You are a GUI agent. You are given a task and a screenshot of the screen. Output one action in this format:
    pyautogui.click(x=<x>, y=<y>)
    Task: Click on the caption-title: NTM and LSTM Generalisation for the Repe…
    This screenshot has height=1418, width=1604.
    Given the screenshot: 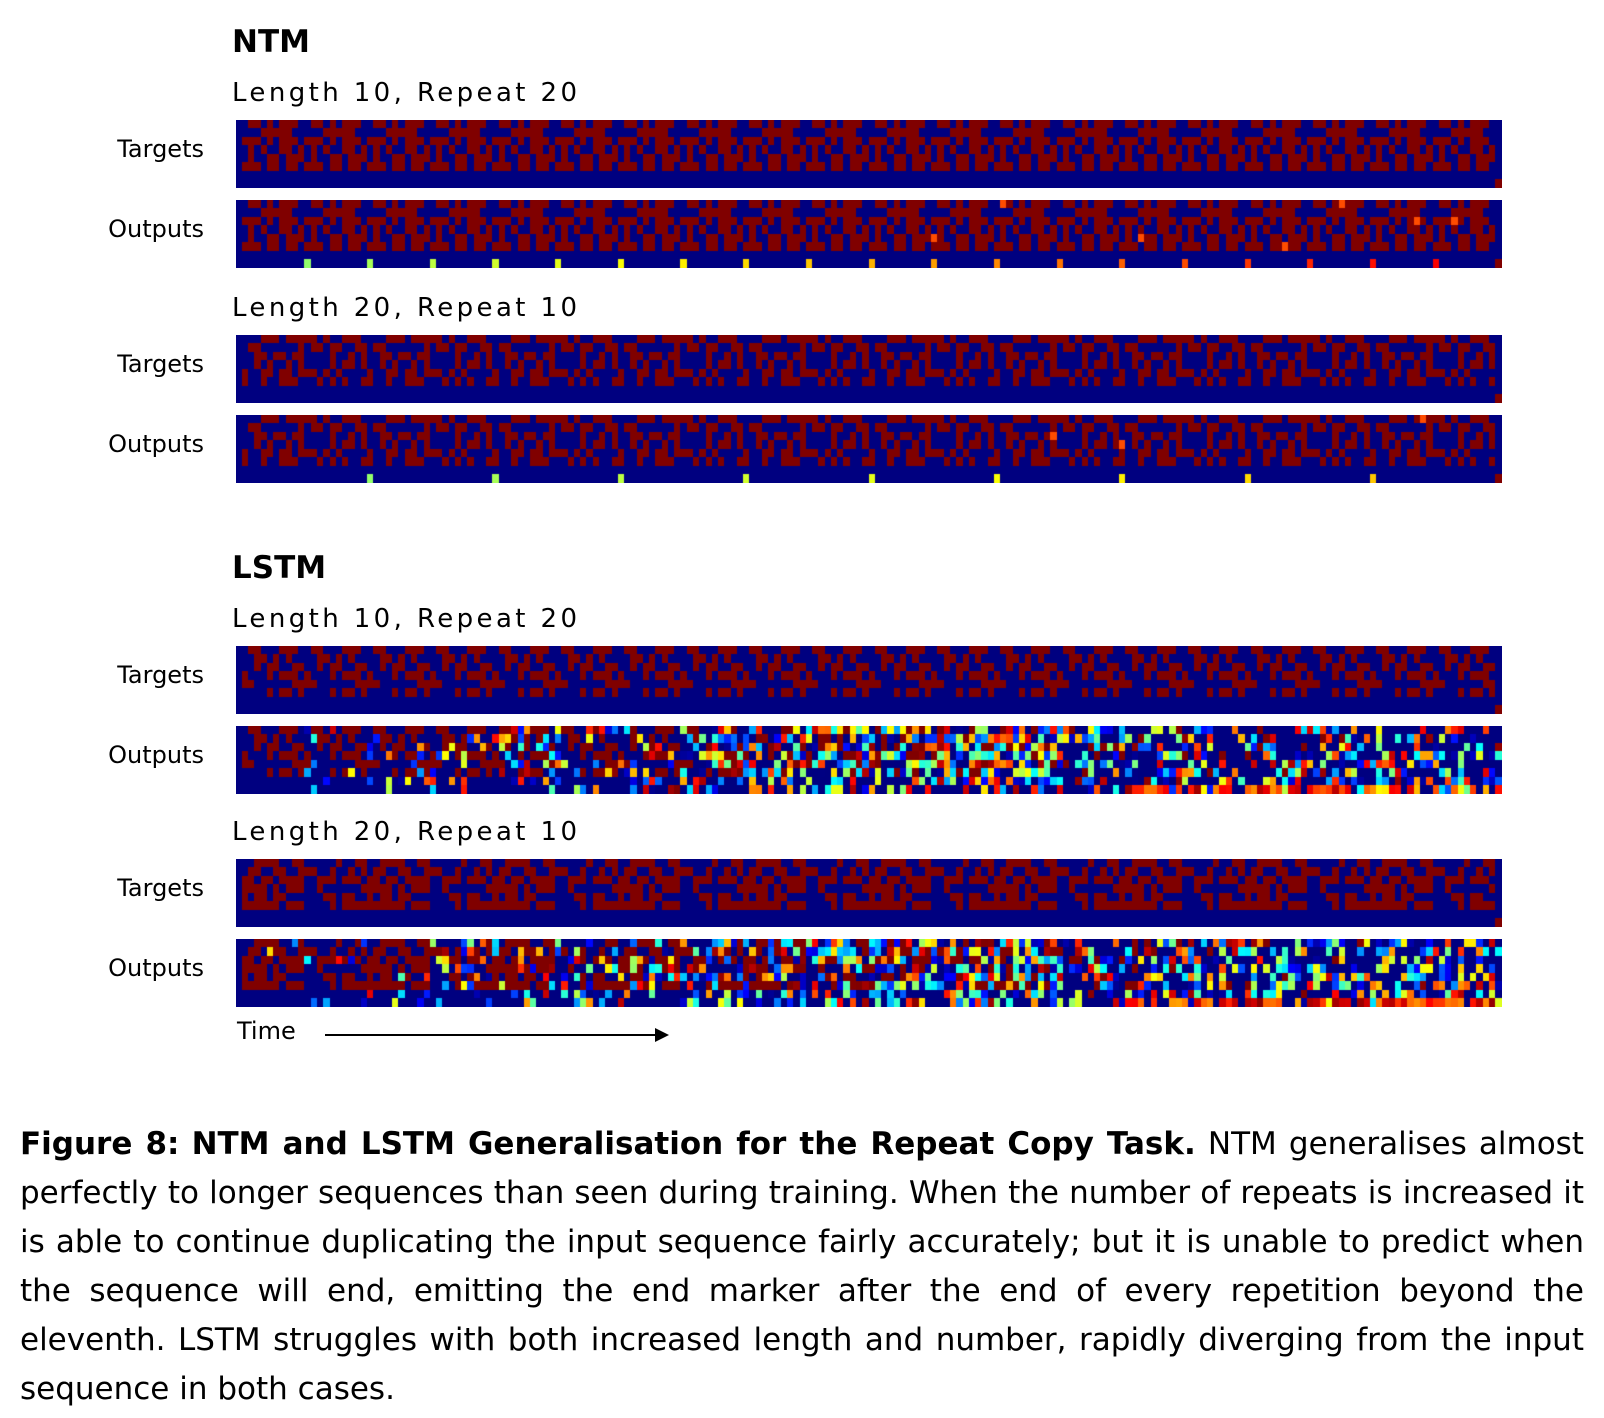 What is the action you would take?
    pyautogui.click(x=693, y=1144)
    